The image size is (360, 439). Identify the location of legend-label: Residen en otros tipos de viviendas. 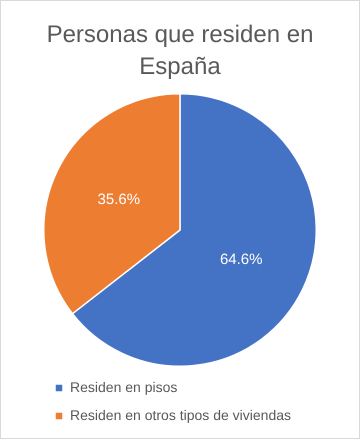
(181, 414).